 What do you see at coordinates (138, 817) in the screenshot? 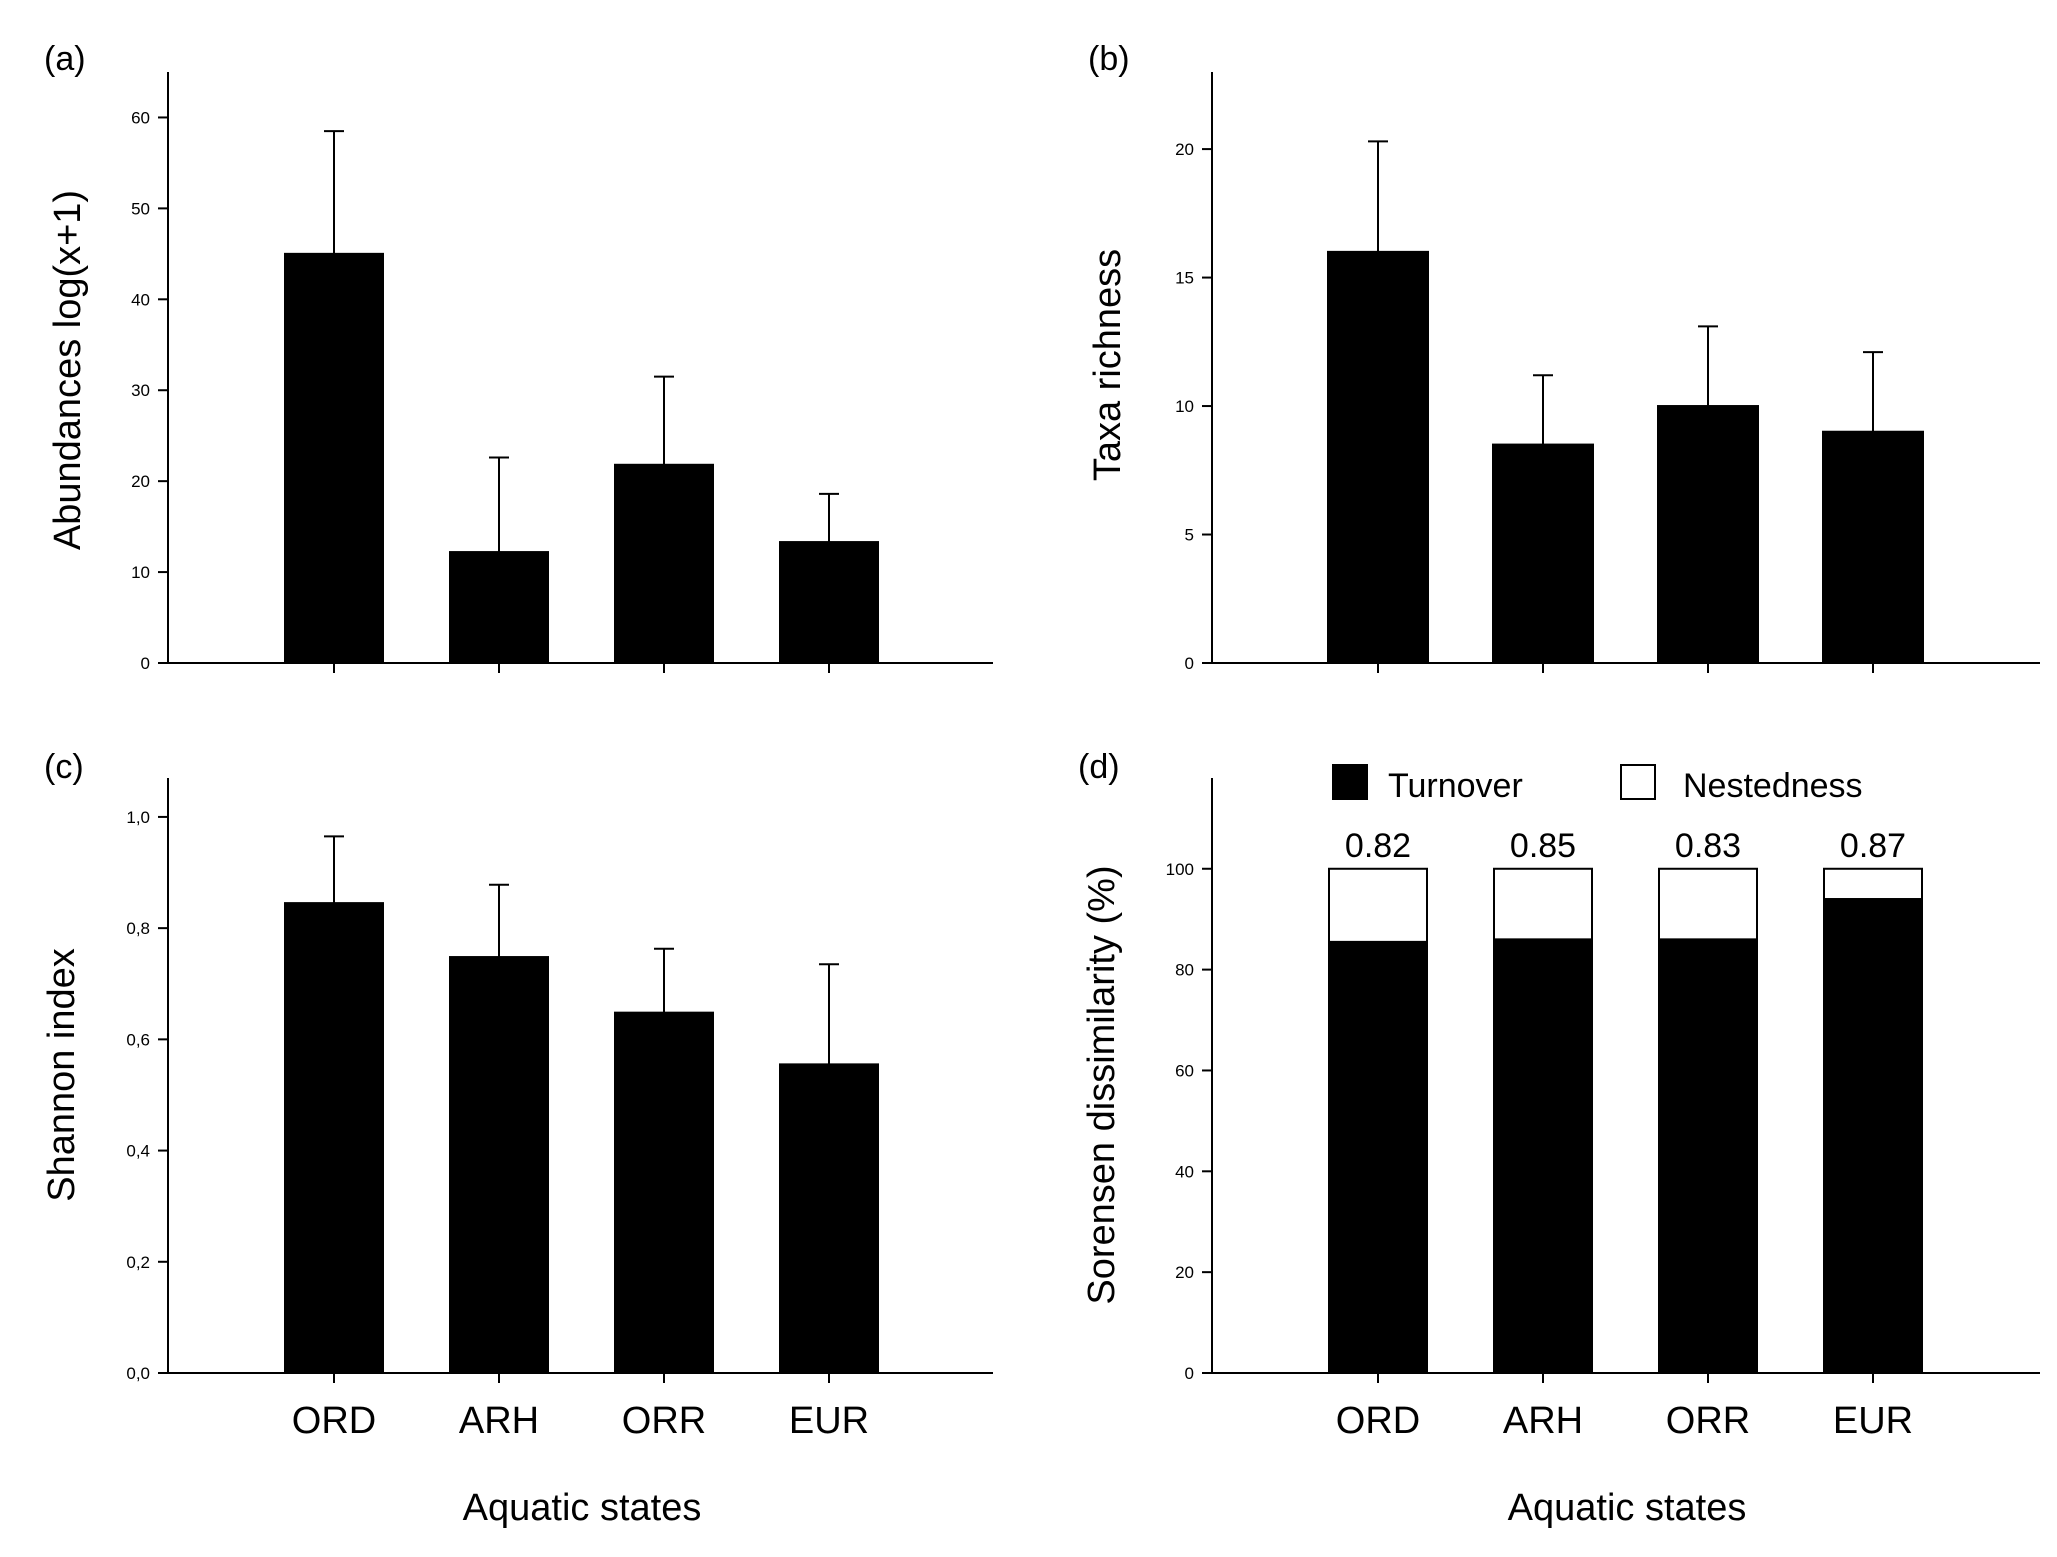
I see `panel-c-y-tick-label: 1,0` at bounding box center [138, 817].